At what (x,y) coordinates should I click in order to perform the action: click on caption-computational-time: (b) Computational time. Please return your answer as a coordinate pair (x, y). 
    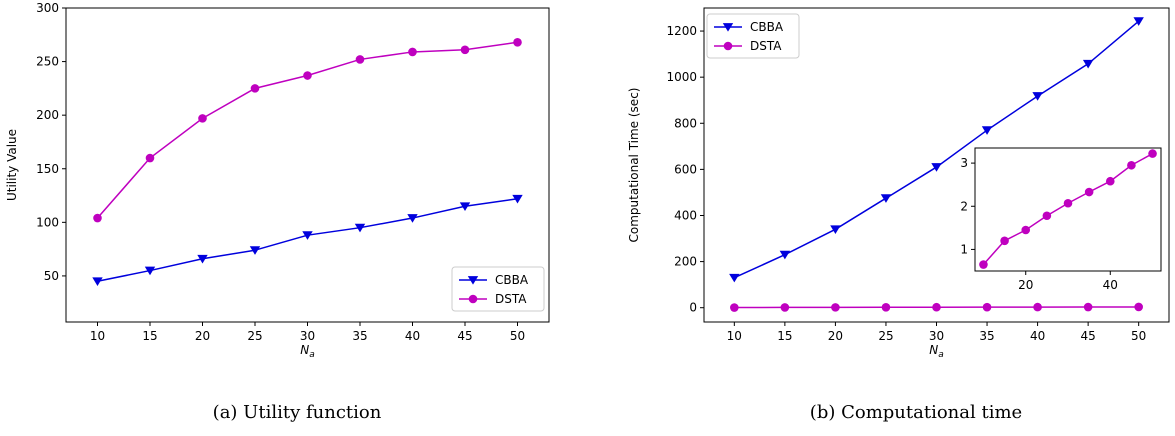
    Looking at the image, I should click on (916, 412).